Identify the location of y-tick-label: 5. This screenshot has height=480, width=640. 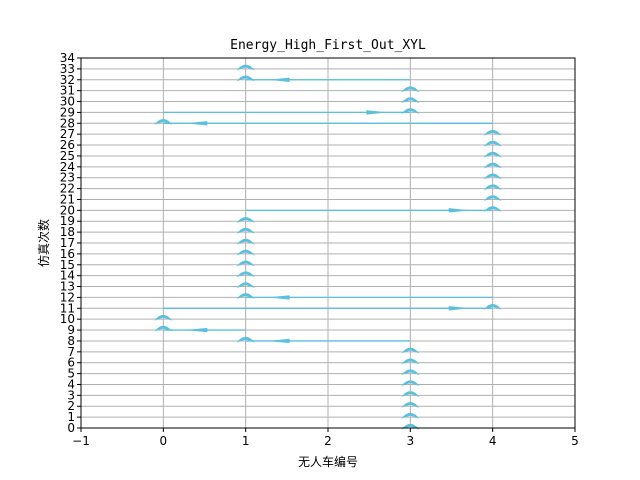
(71, 374).